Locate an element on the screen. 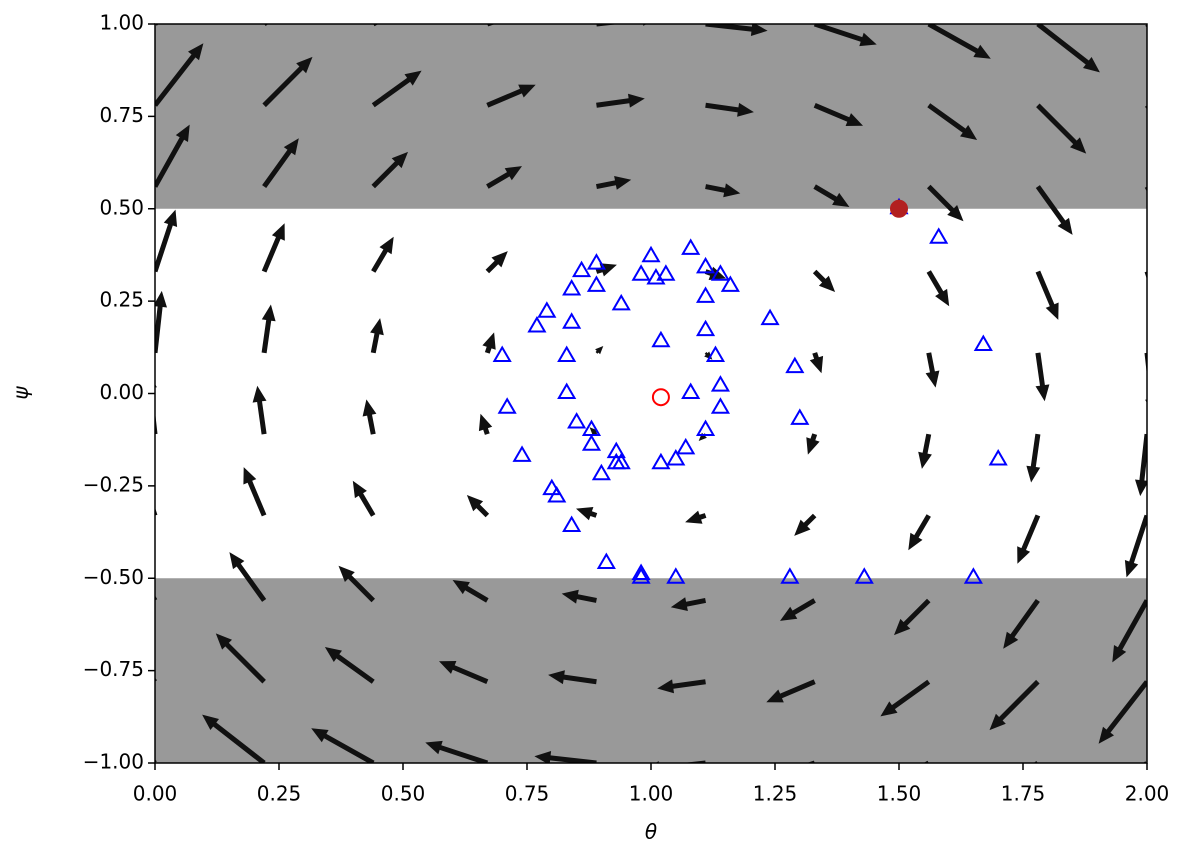  x-tick-label: 2.00 is located at coordinates (1147, 794).